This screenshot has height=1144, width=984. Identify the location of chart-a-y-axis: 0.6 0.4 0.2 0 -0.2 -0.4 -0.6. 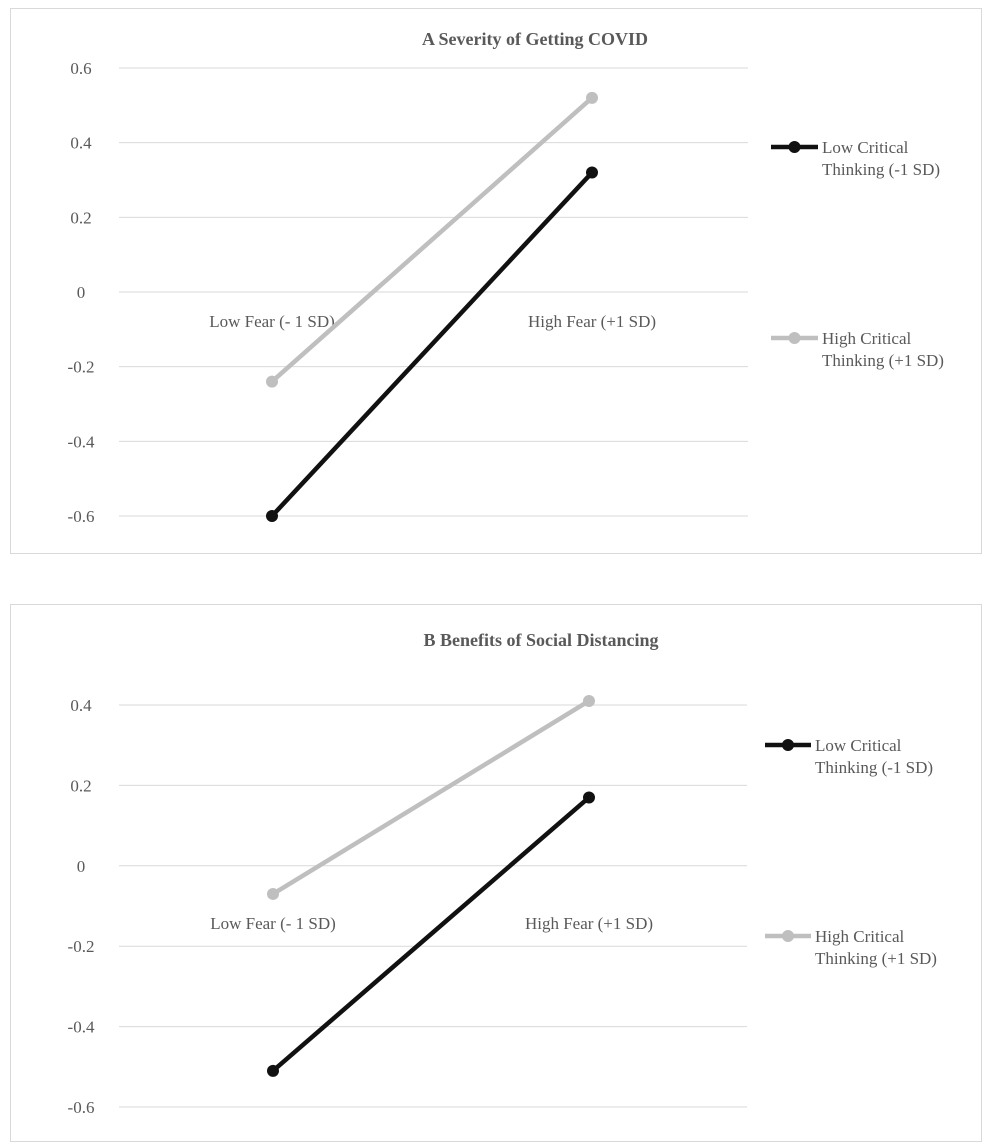
(81, 292).